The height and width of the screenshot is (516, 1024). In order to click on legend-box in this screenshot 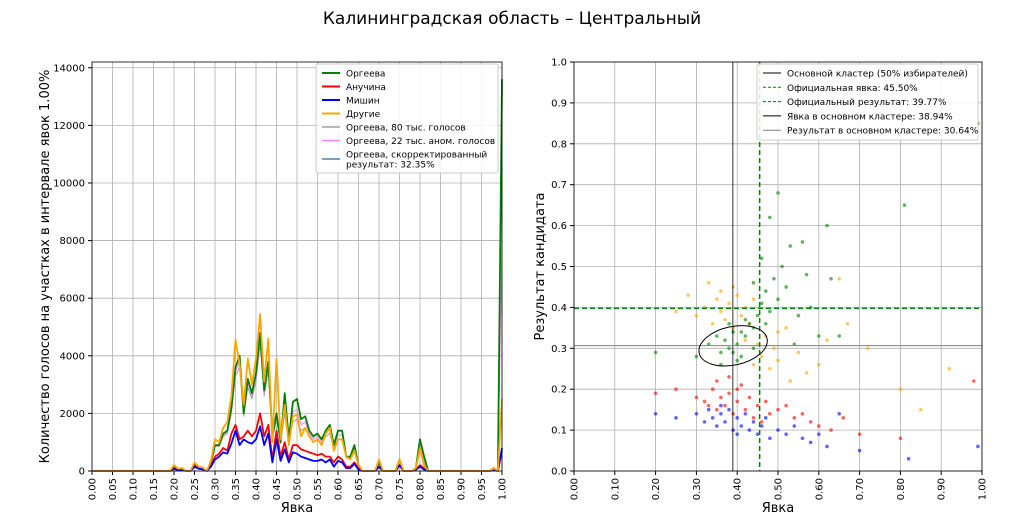, I will do `click(407, 118)`.